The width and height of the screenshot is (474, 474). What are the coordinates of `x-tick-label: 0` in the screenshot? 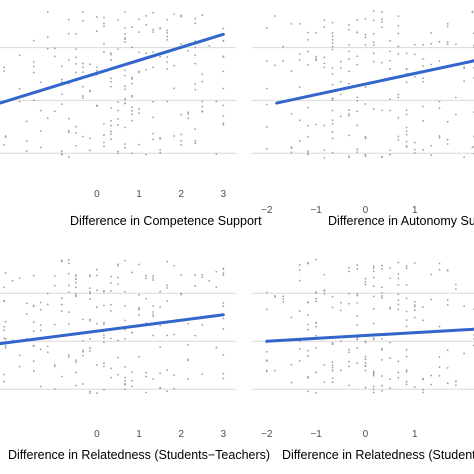 It's located at (366, 210).